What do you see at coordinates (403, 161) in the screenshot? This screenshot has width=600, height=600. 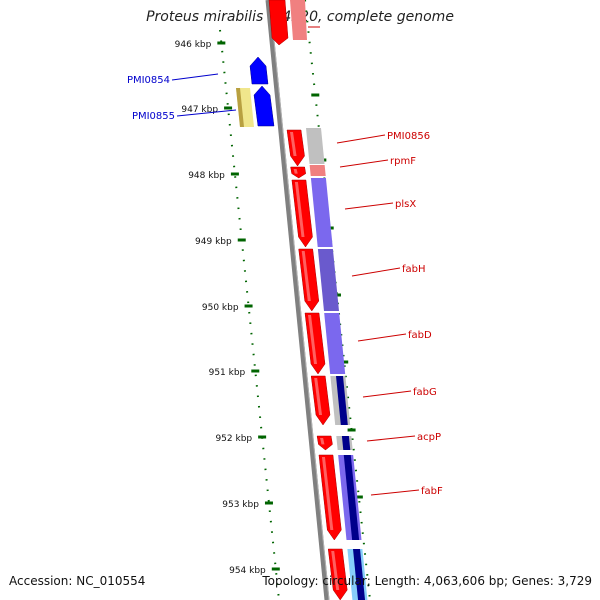 I see `gene-label-rpmF: rpmF` at bounding box center [403, 161].